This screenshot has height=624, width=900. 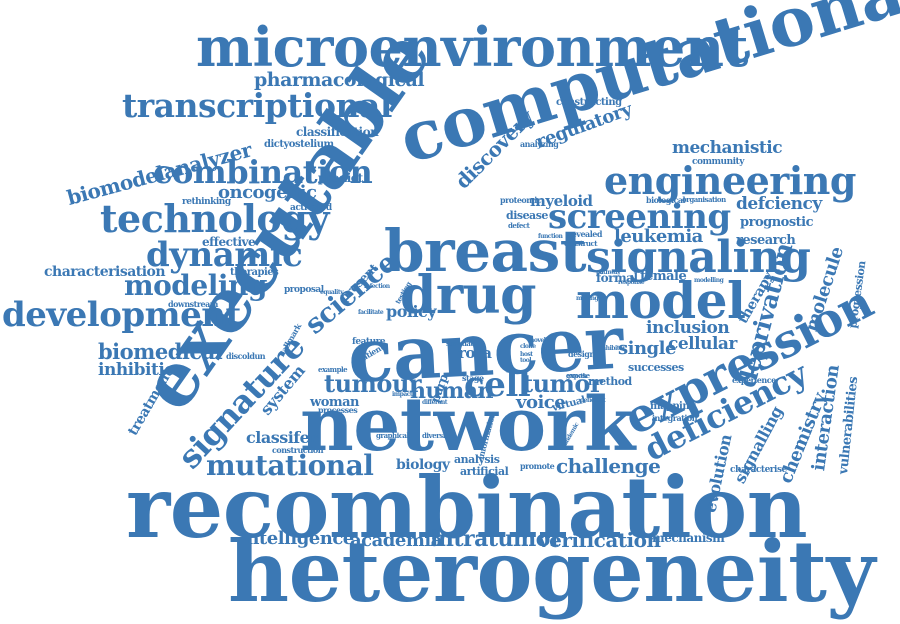 I want to click on word-downstream: downstream, so click(x=193, y=304).